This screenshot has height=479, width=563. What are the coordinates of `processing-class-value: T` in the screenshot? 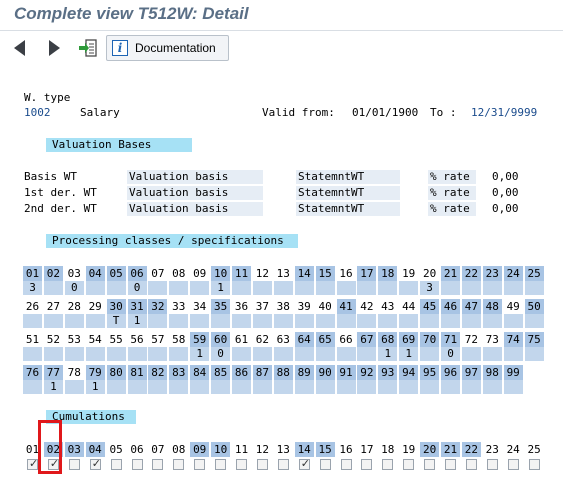 It's located at (116, 321).